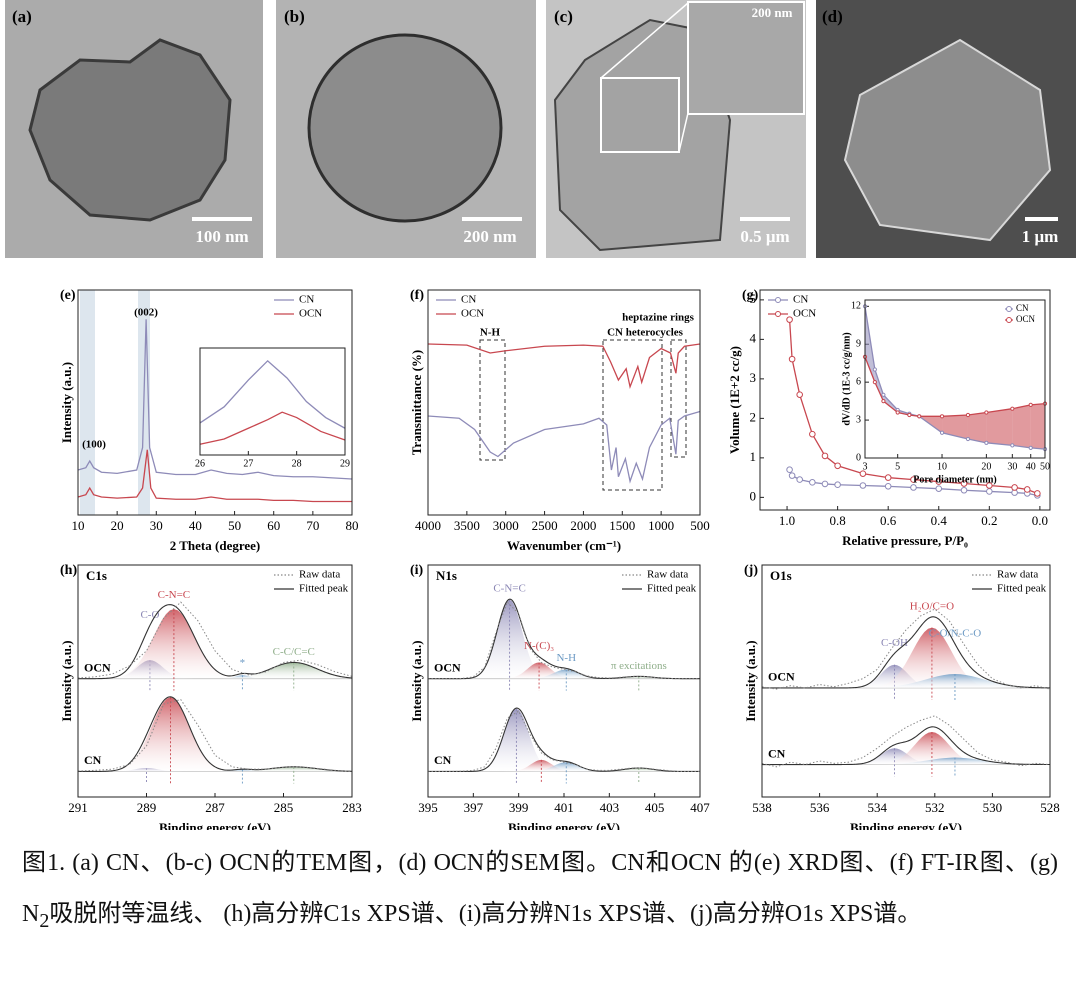 The image size is (1080, 997). What do you see at coordinates (312, 525) in the screenshot?
I see `x-tick-label: 70` at bounding box center [312, 525].